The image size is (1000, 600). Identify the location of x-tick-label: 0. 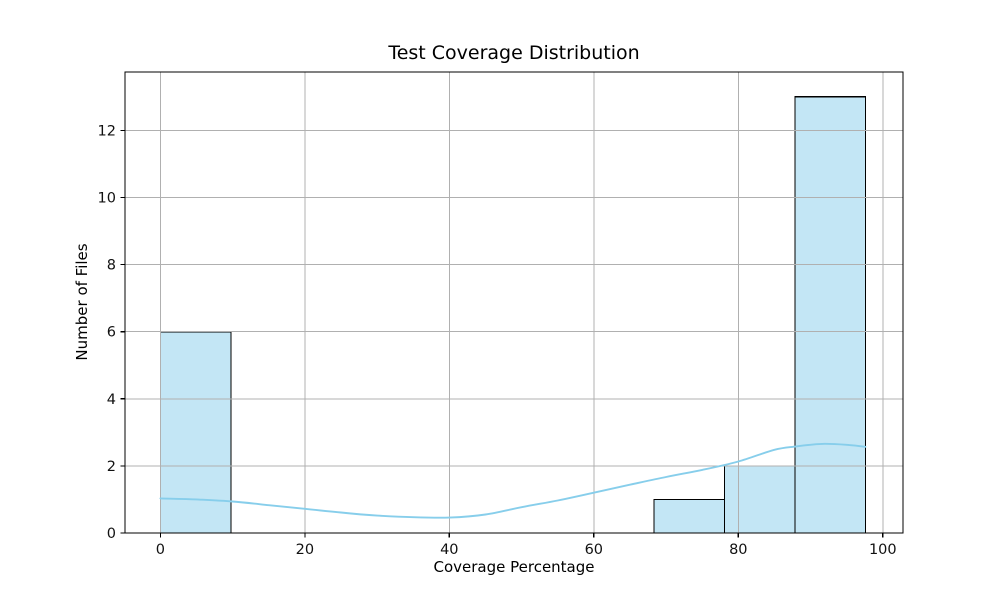
(160, 550).